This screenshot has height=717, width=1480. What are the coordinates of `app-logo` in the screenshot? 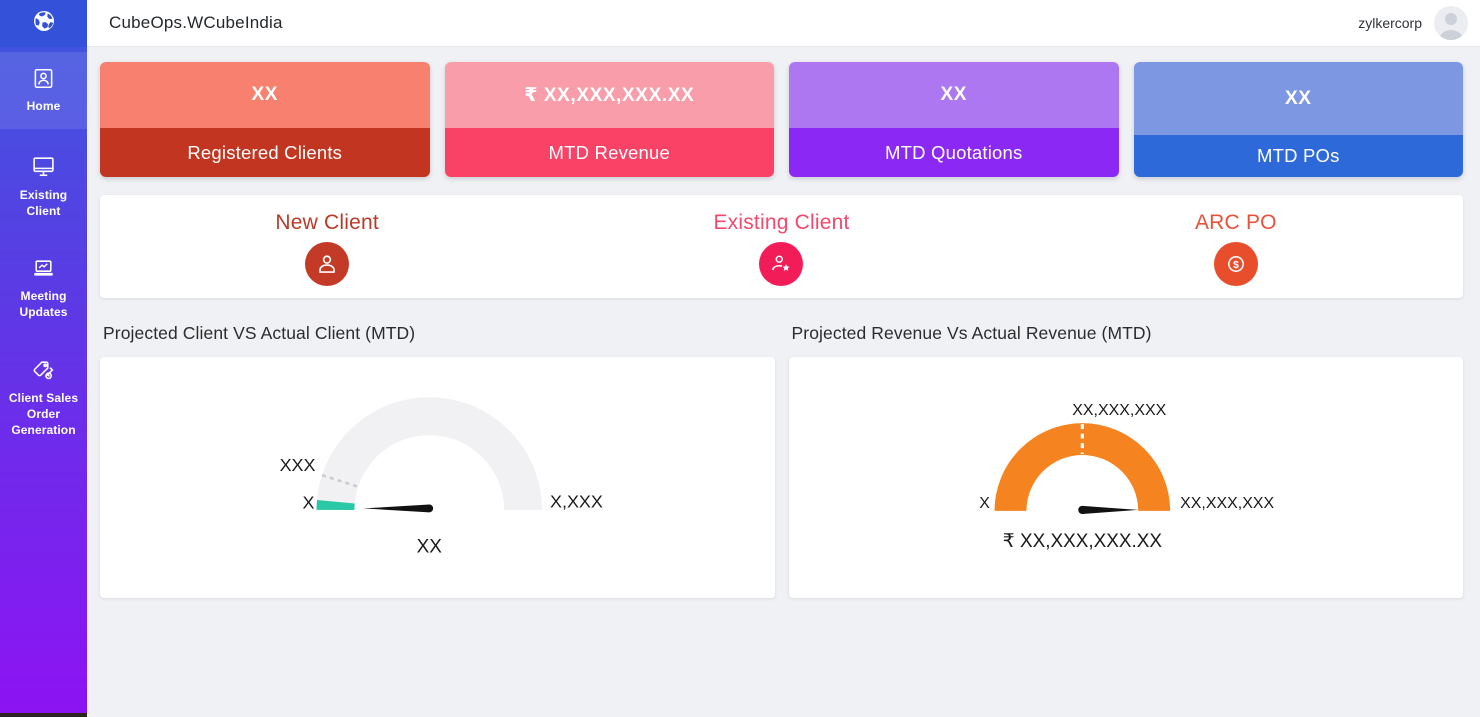 It's located at (43, 23).